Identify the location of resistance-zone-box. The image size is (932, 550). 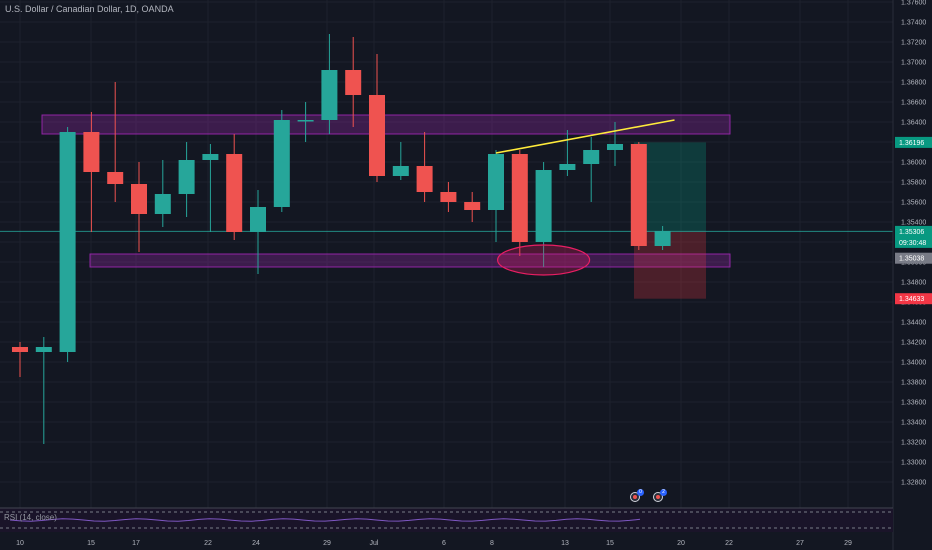
(386, 124).